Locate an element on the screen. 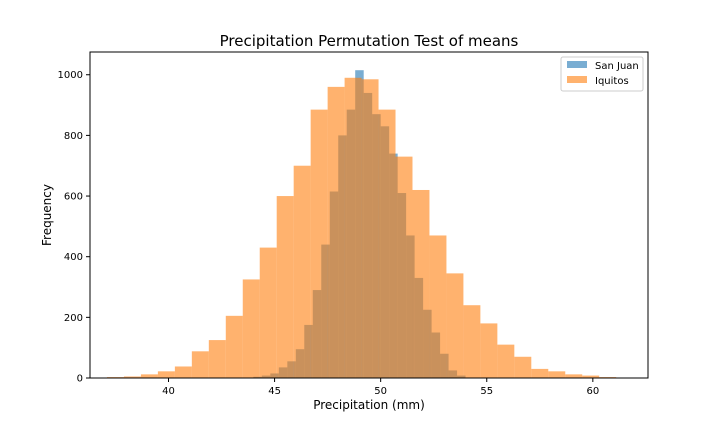 The width and height of the screenshot is (720, 432). x-tick-label: 40 is located at coordinates (168, 391).